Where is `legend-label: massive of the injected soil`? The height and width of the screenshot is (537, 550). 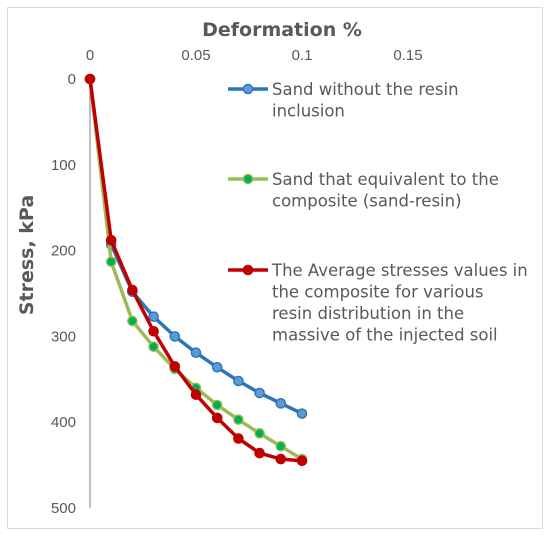 legend-label: massive of the injected soil is located at coordinates (385, 335).